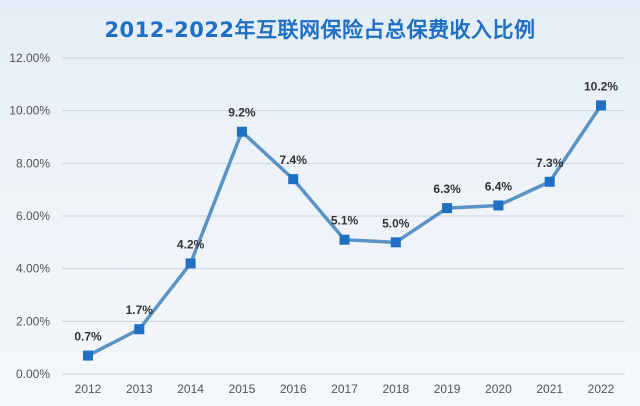  I want to click on data-label: 7.4%, so click(294, 160).